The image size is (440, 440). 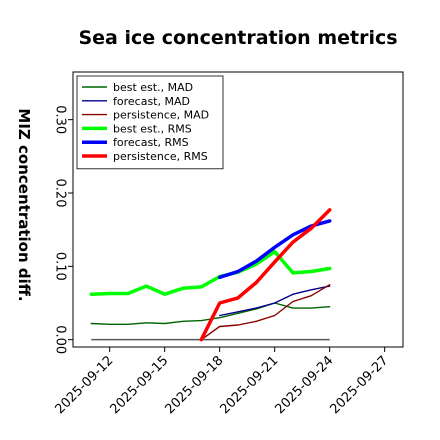 I want to click on series-line-persistence-mad, so click(x=265, y=312).